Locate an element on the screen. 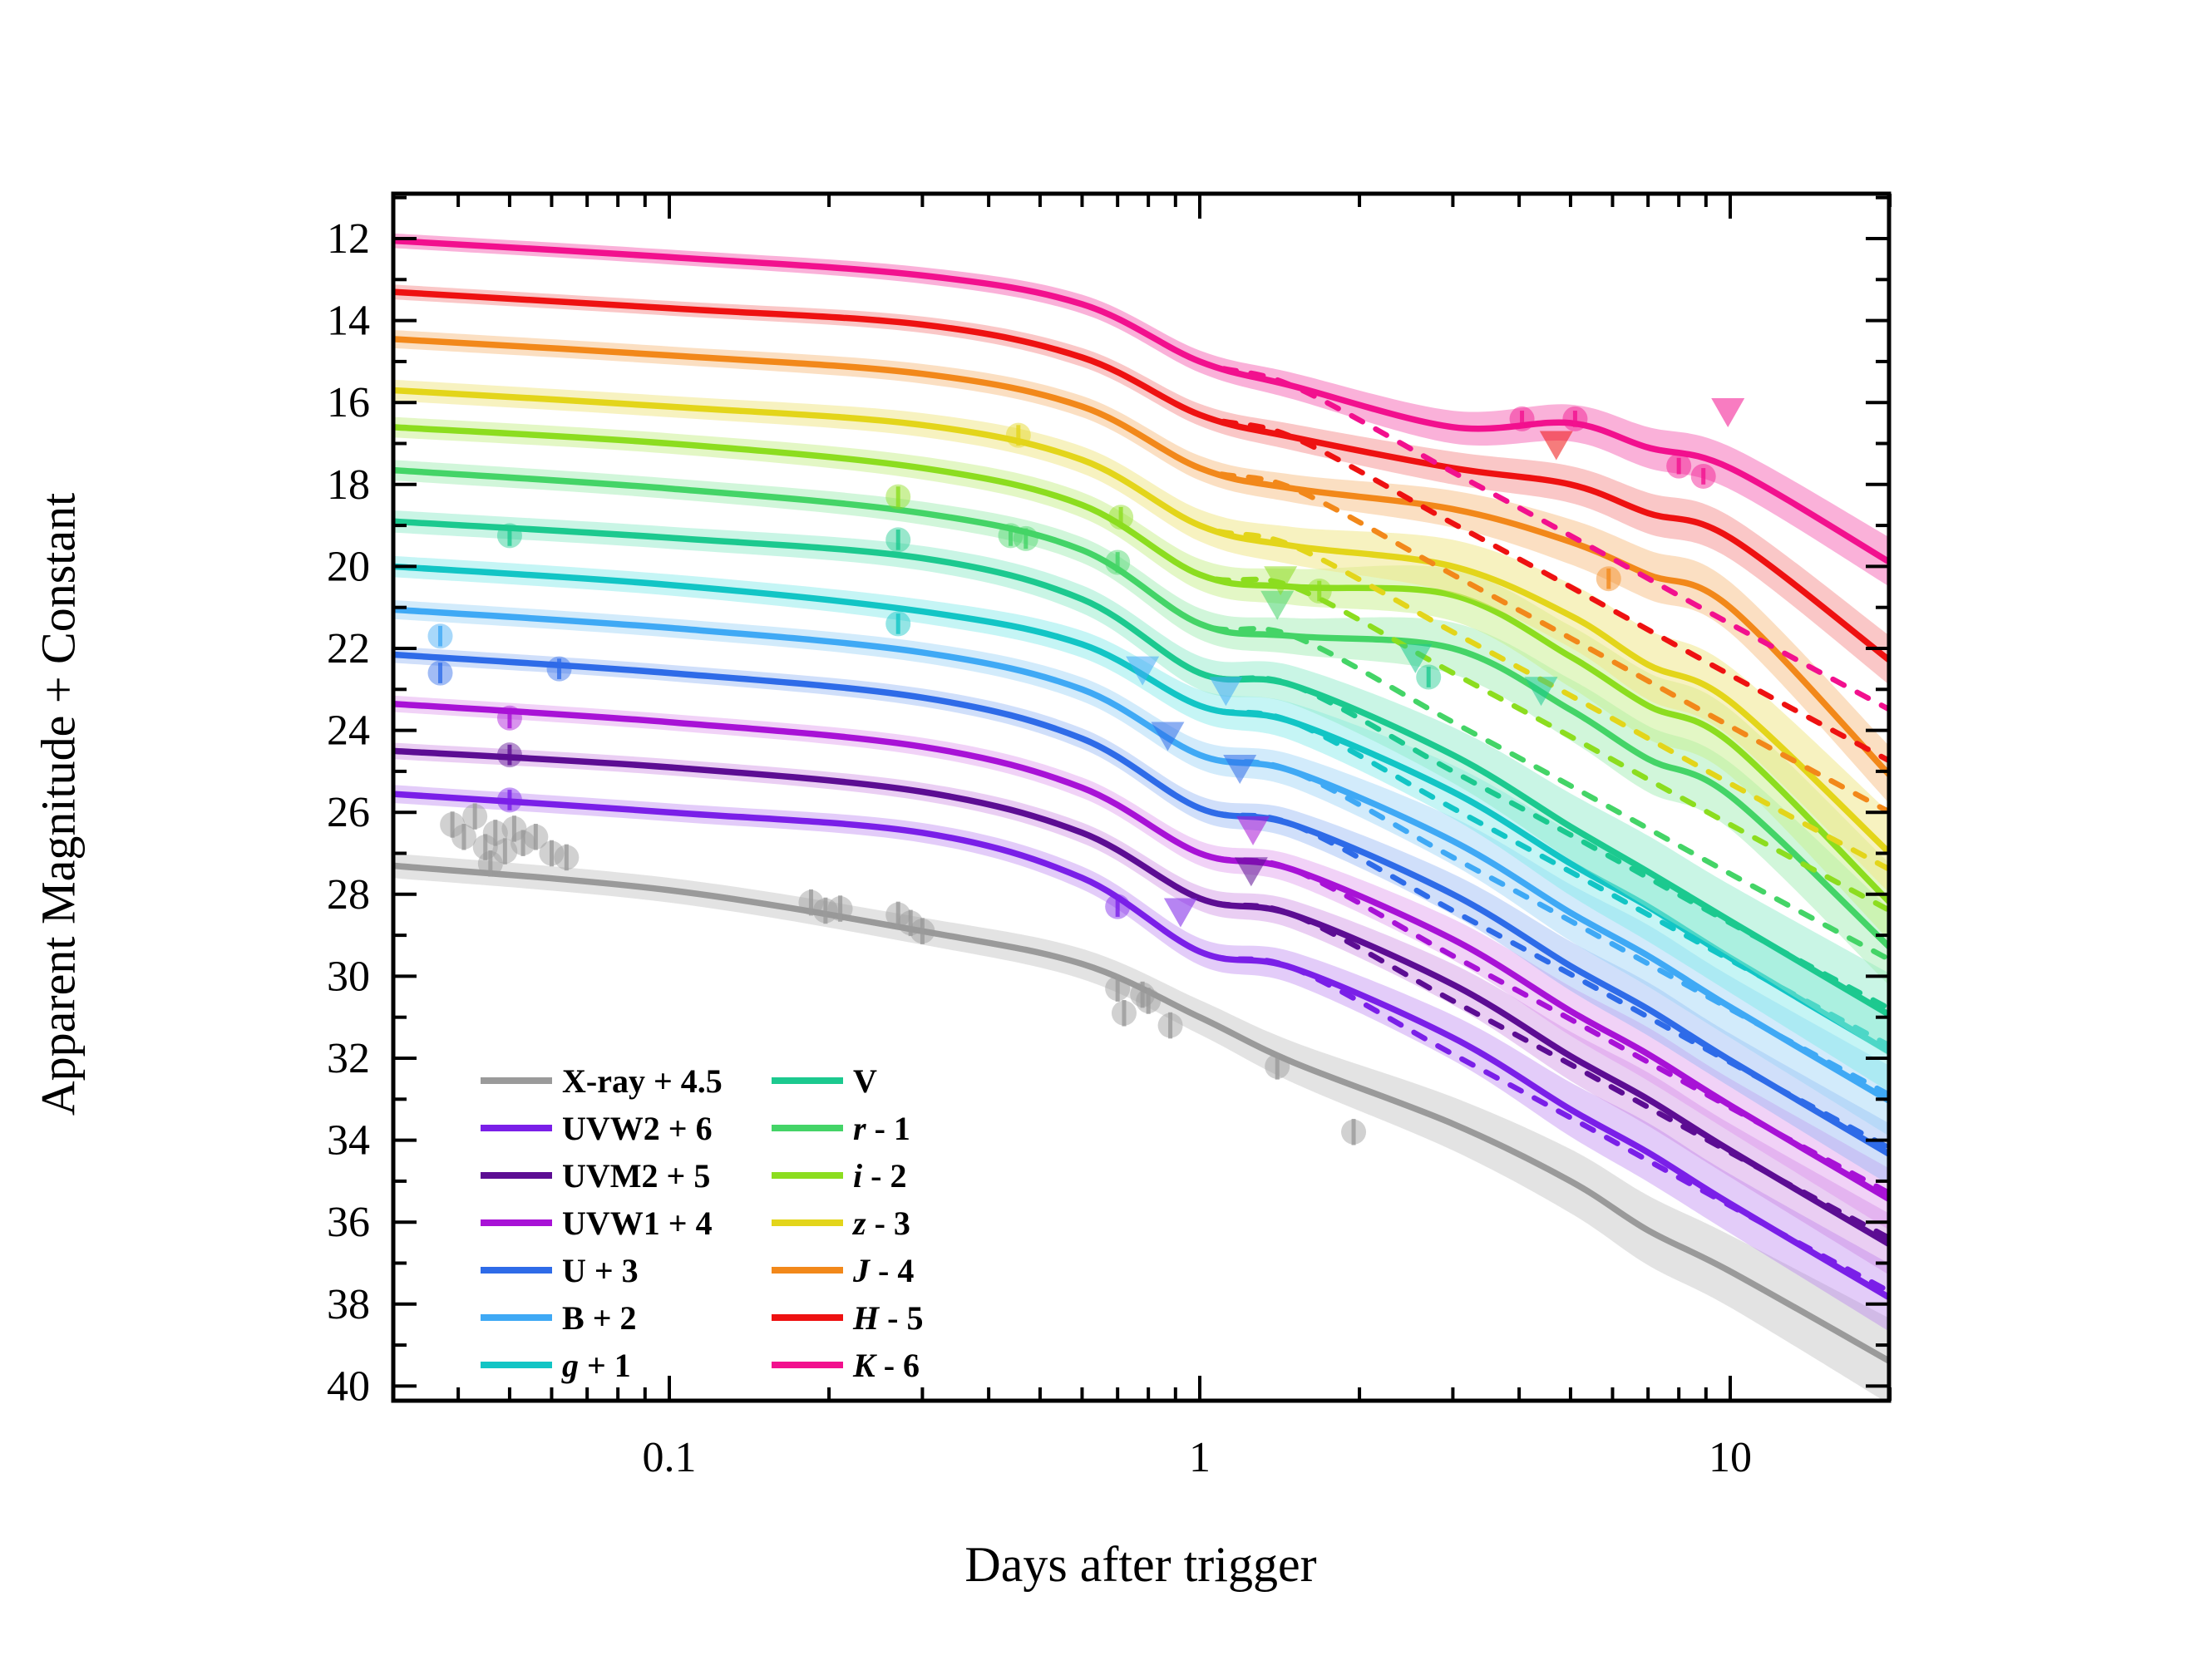 The image size is (2195, 1680). markers-uvw1 is located at coordinates (883, 775).